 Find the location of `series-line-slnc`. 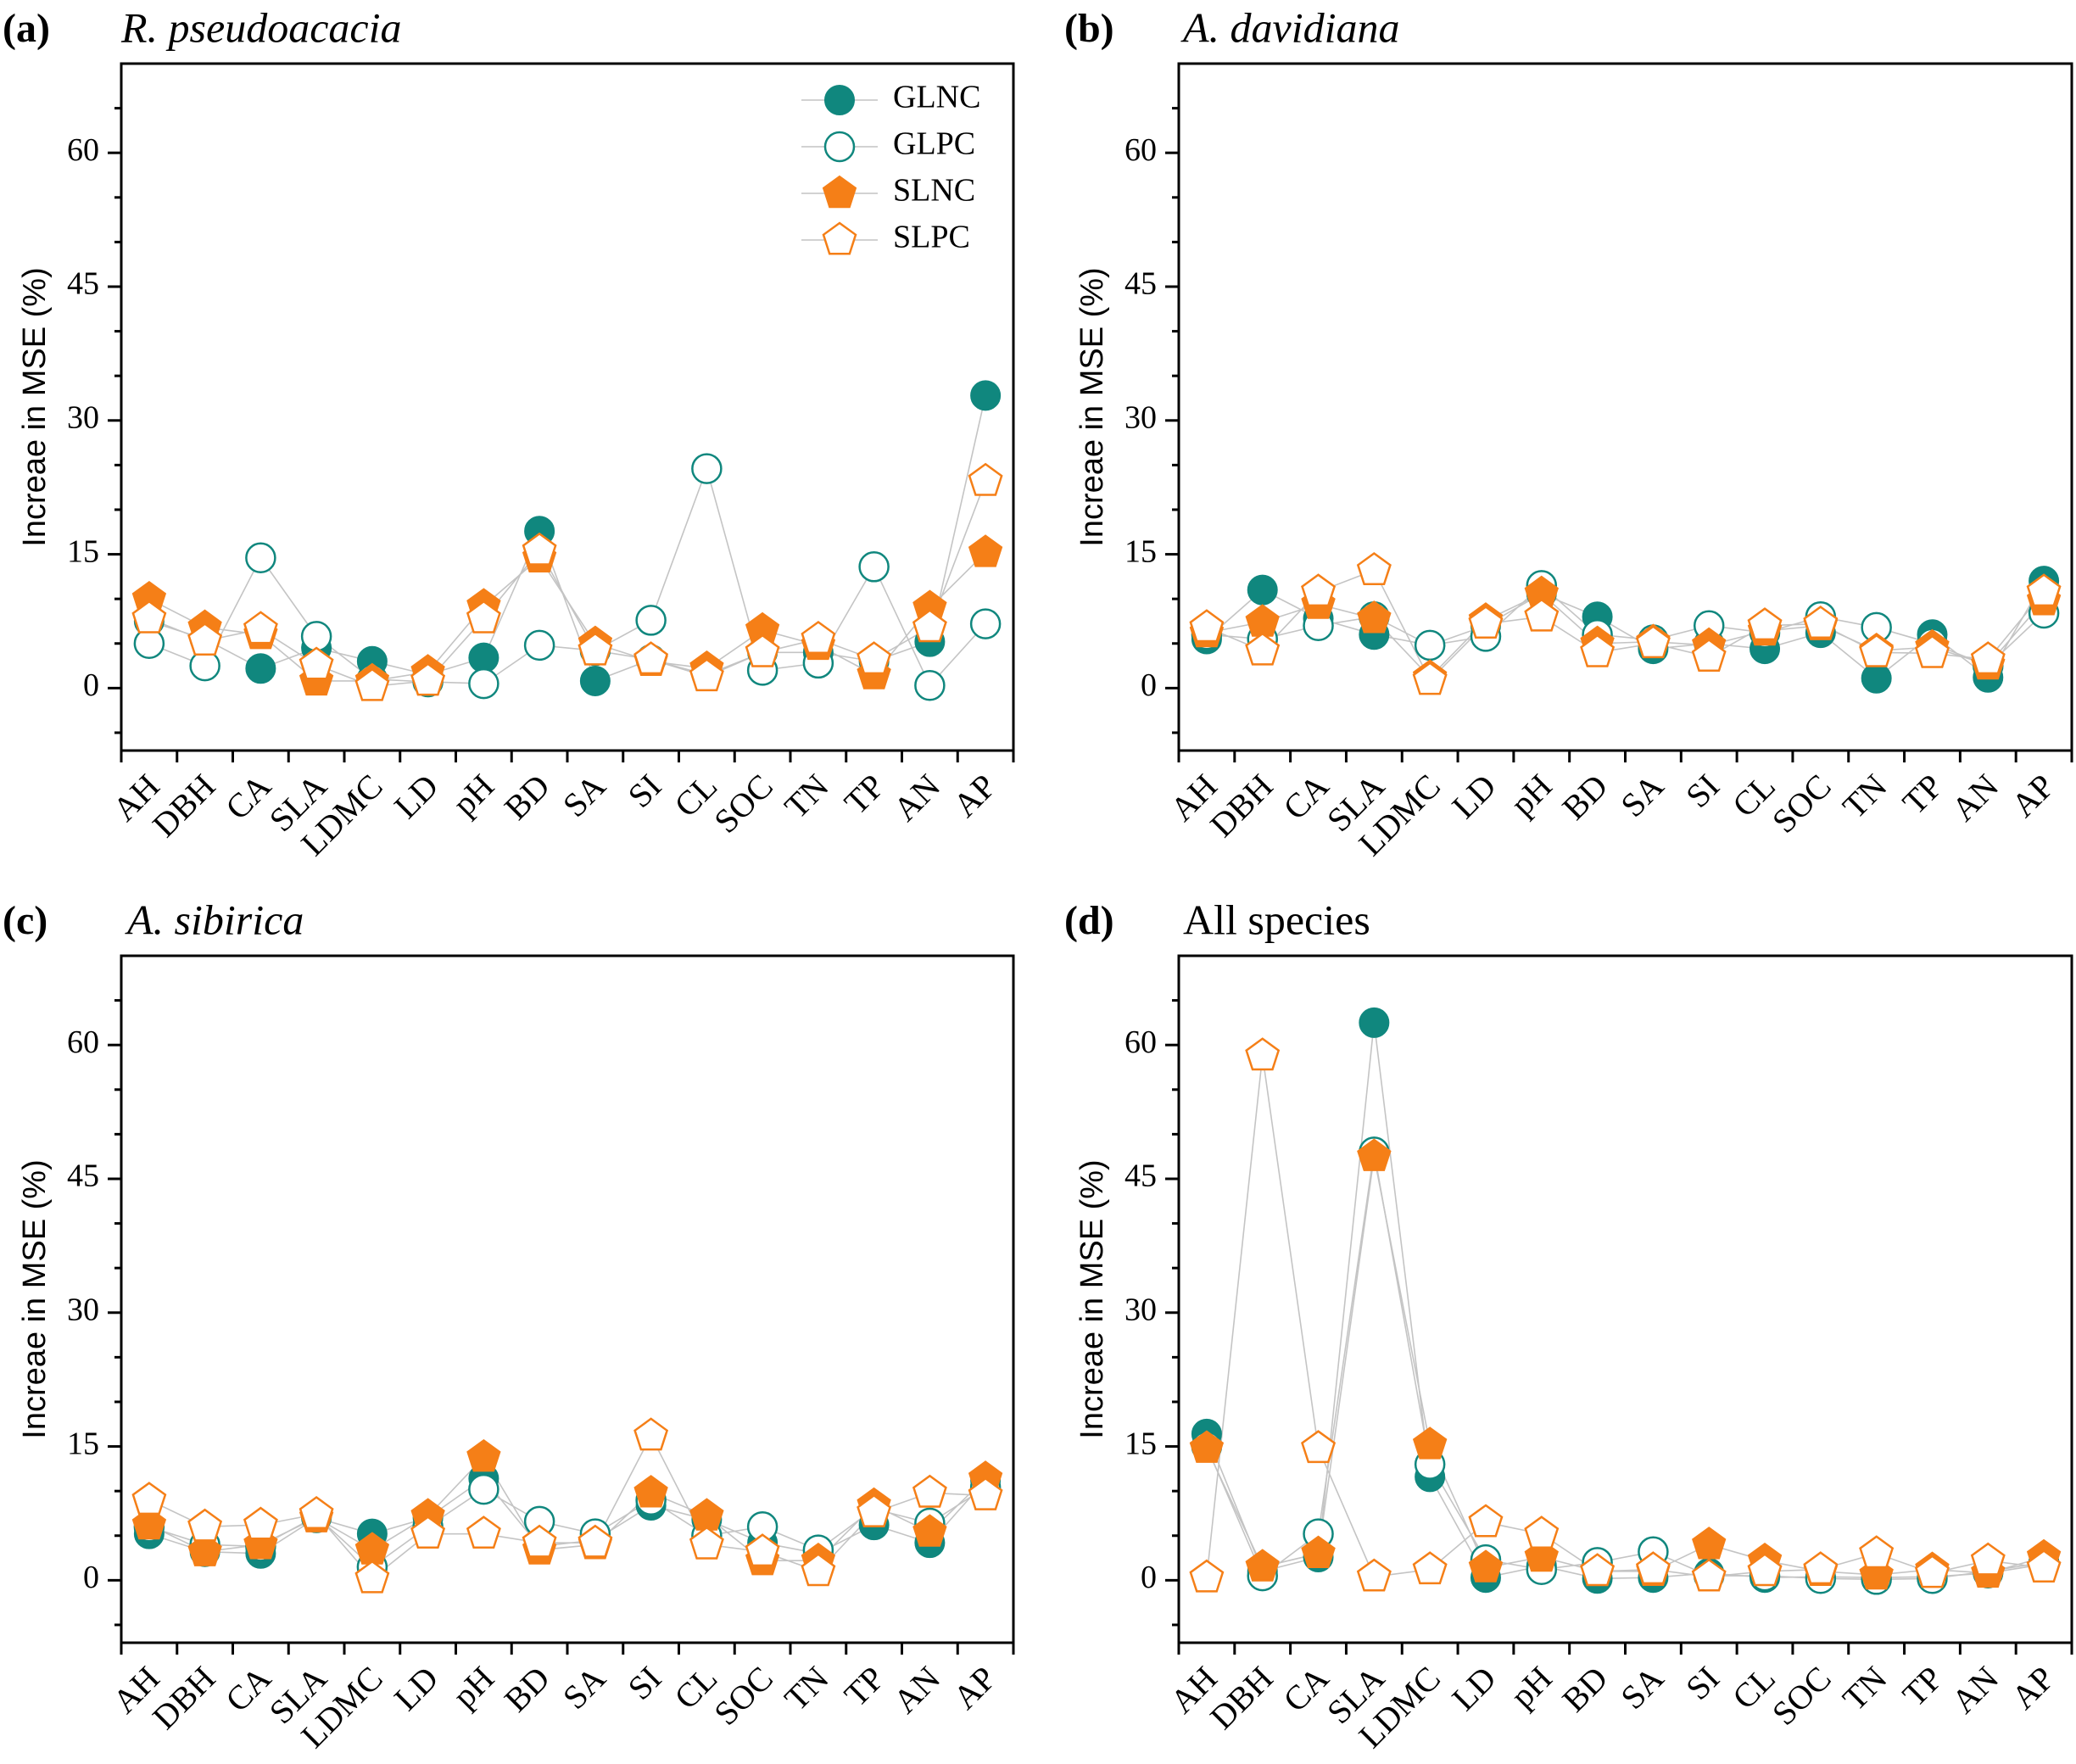

series-line-slnc is located at coordinates (567, 1508).